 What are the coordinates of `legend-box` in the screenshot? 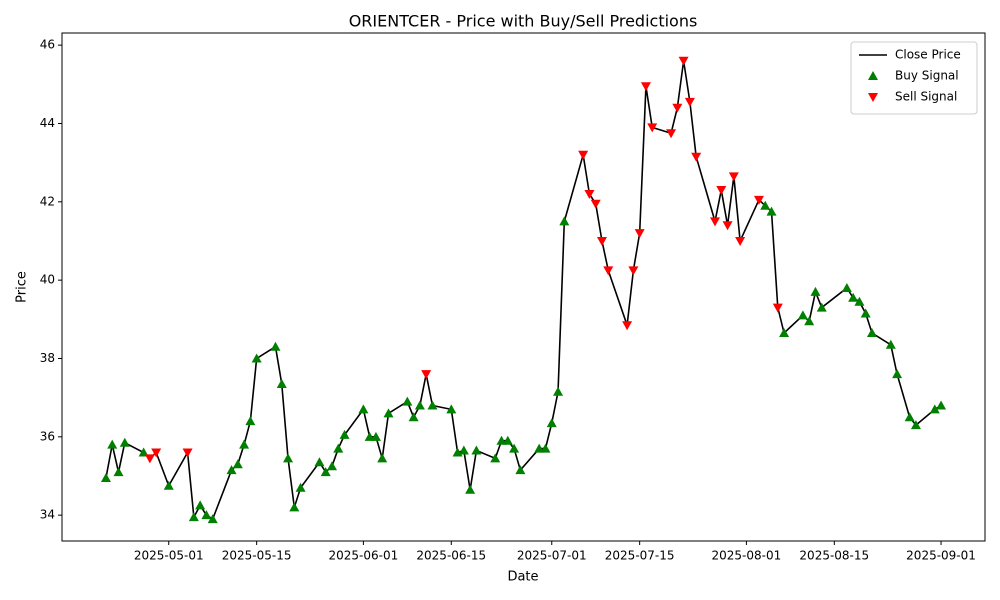 It's located at (914, 78).